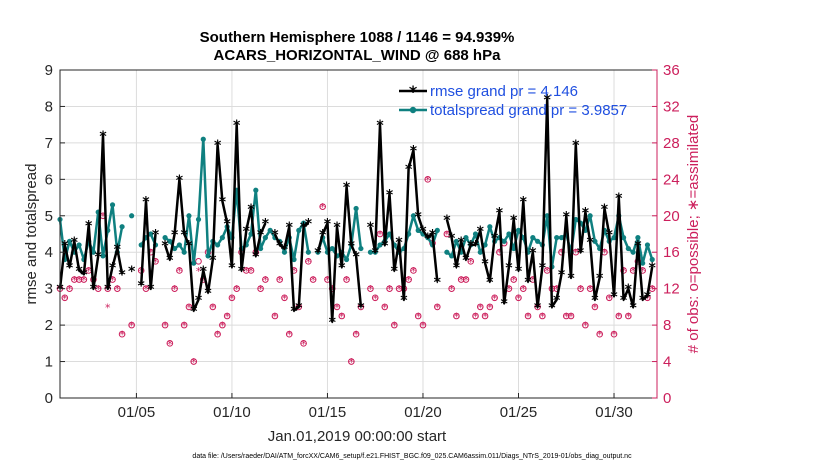  Describe the element at coordinates (49, 362) in the screenshot. I see `y-tick-label: 1` at that location.